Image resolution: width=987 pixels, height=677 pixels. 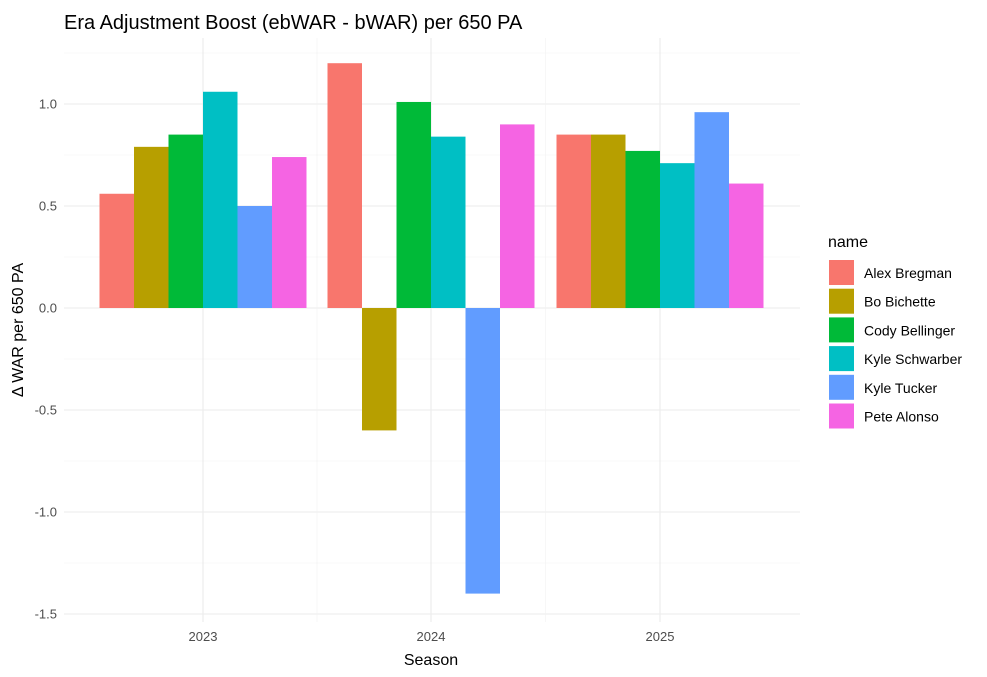 I want to click on x-axis-title: Season, so click(x=431, y=660).